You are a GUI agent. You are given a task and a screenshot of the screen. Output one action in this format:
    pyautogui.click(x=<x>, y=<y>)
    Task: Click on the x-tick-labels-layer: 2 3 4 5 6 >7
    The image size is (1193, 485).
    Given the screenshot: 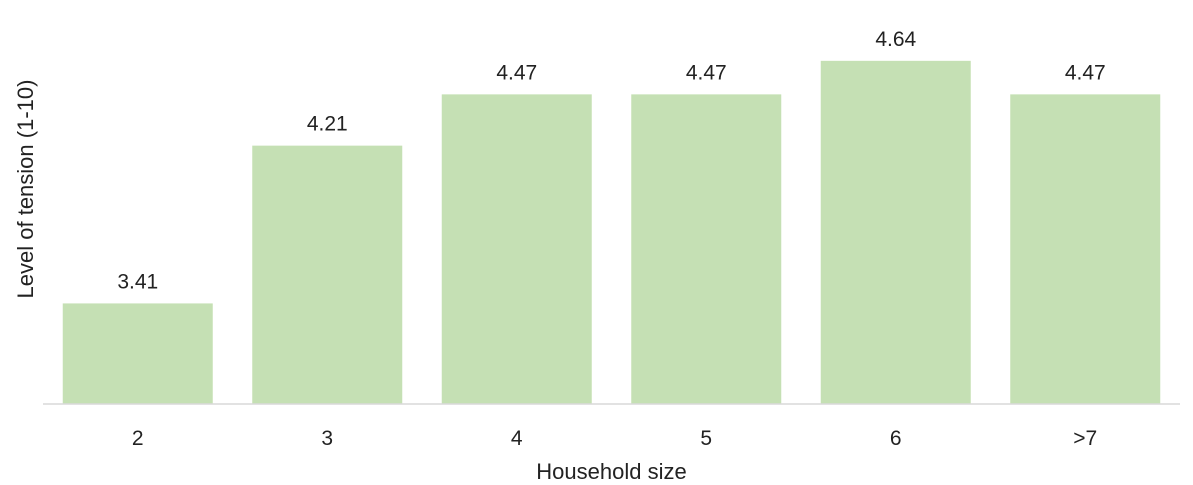 What is the action you would take?
    pyautogui.click(x=614, y=438)
    